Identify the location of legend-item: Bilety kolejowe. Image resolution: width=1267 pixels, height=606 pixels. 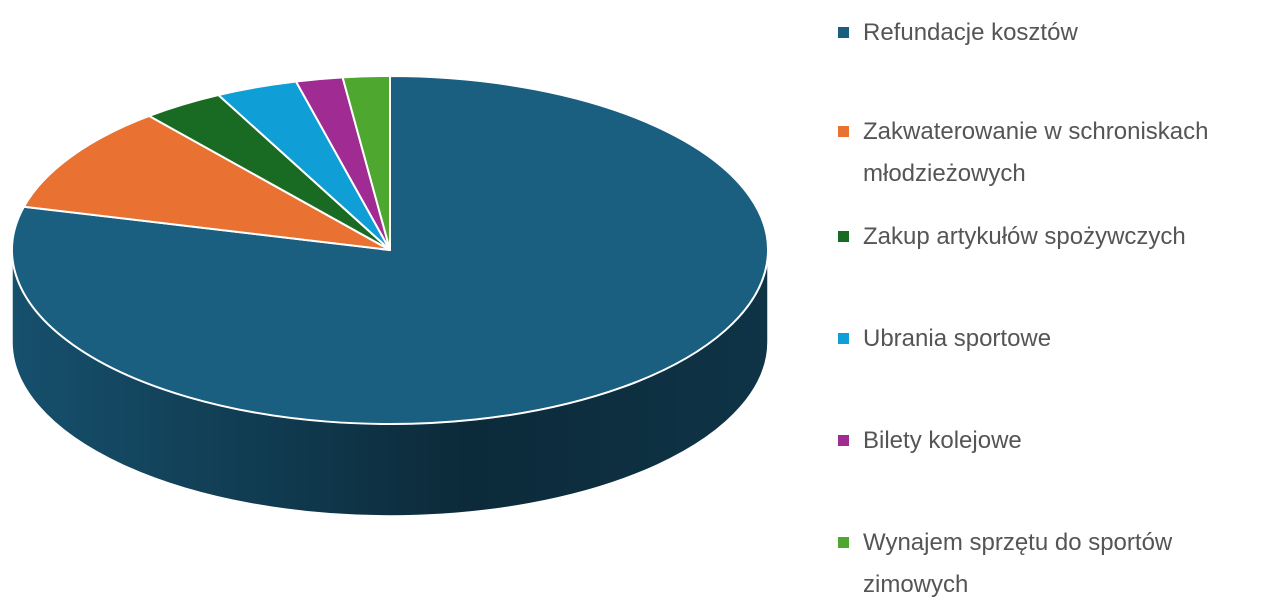
(1048, 441).